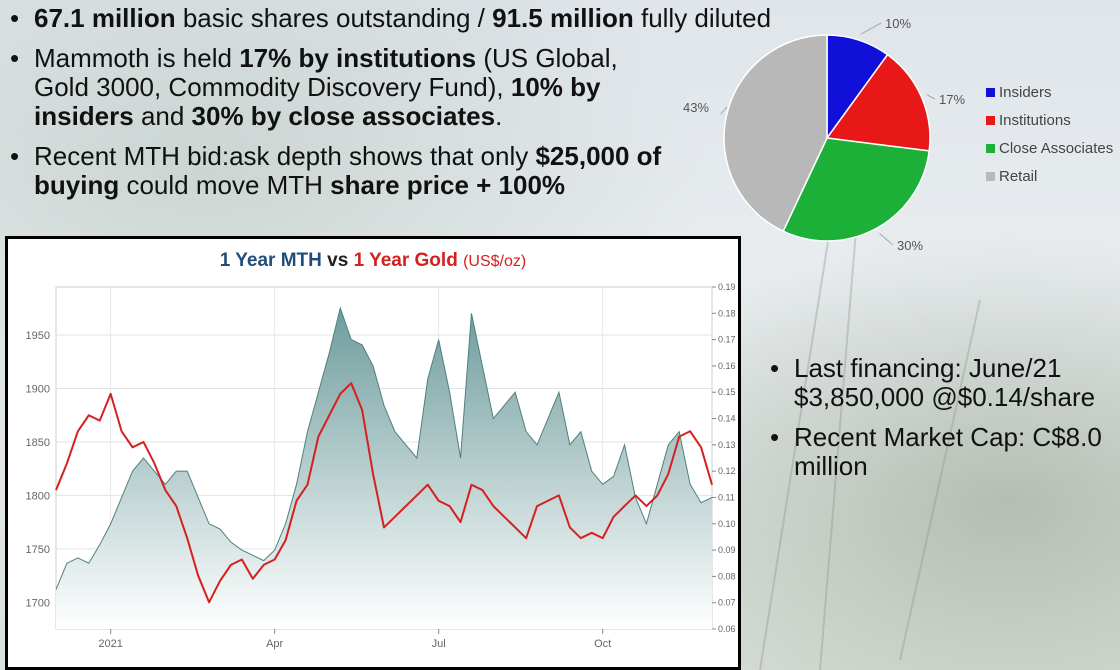 The image size is (1120, 670). Describe the element at coordinates (775, 133) in the screenshot. I see `pie-slice-retail` at that location.